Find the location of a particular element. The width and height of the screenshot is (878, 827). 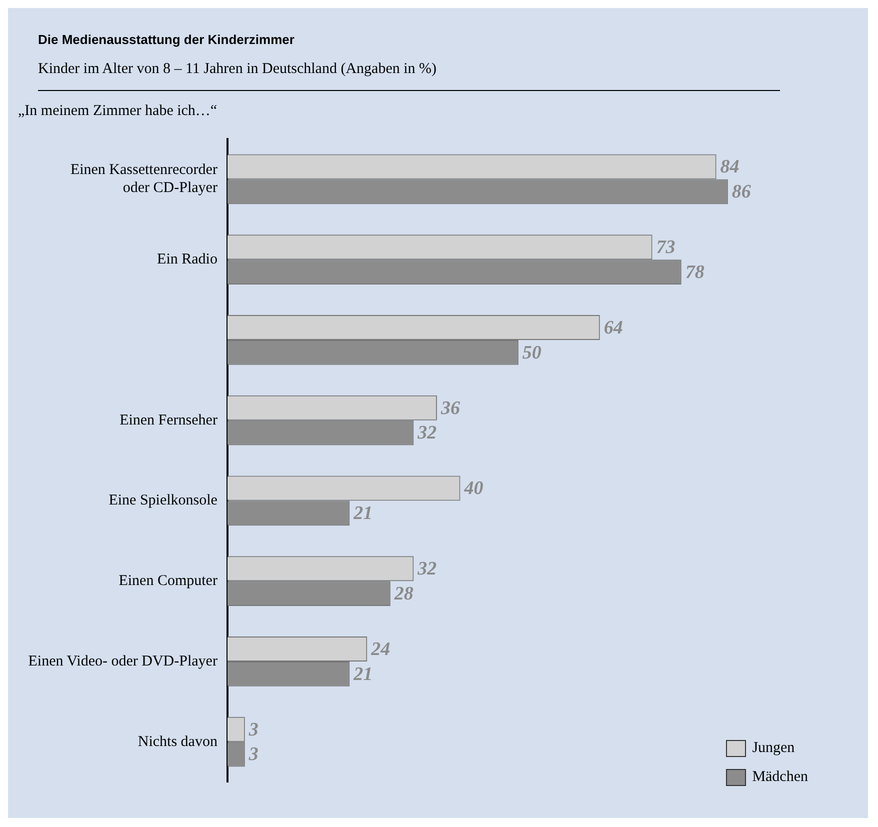

y-tick-label: Nichts davon is located at coordinates (178, 742).